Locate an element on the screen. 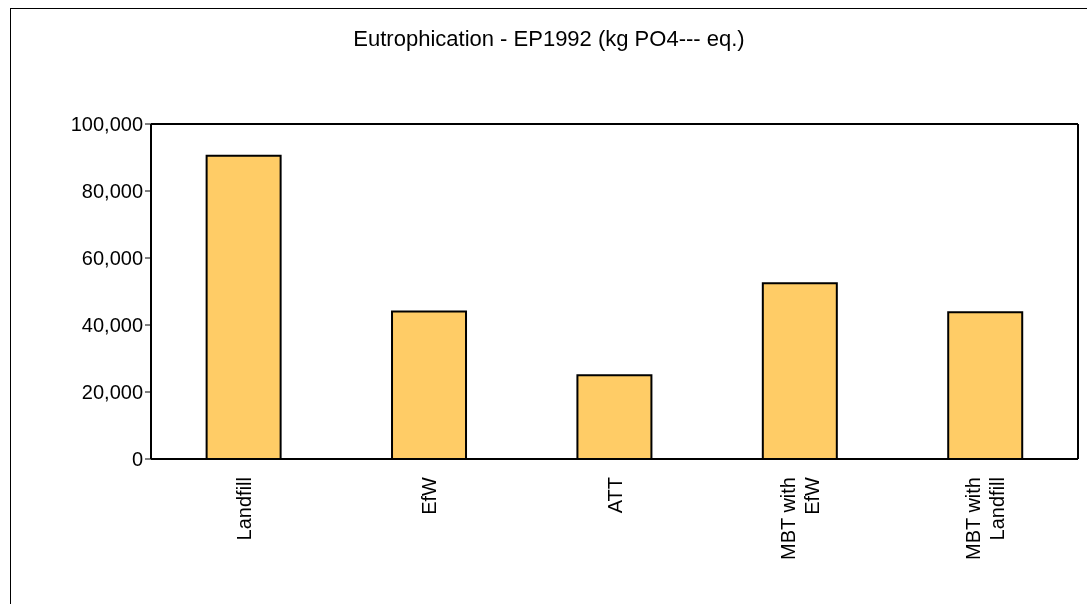 The width and height of the screenshot is (1088, 614). x-tick-label: EfW is located at coordinates (429, 495).